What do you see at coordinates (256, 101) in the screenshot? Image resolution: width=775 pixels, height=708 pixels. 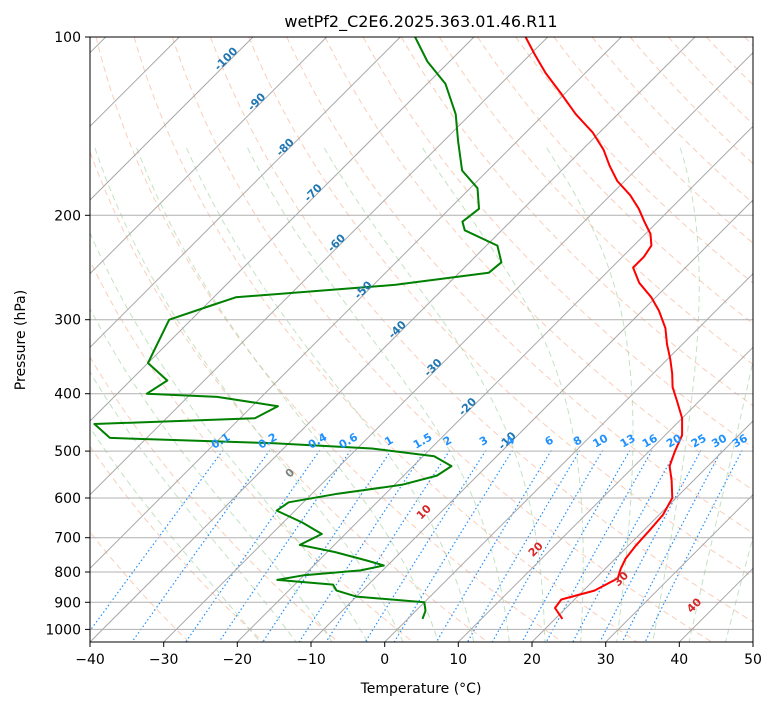 I see `isotherm-label: -90` at bounding box center [256, 101].